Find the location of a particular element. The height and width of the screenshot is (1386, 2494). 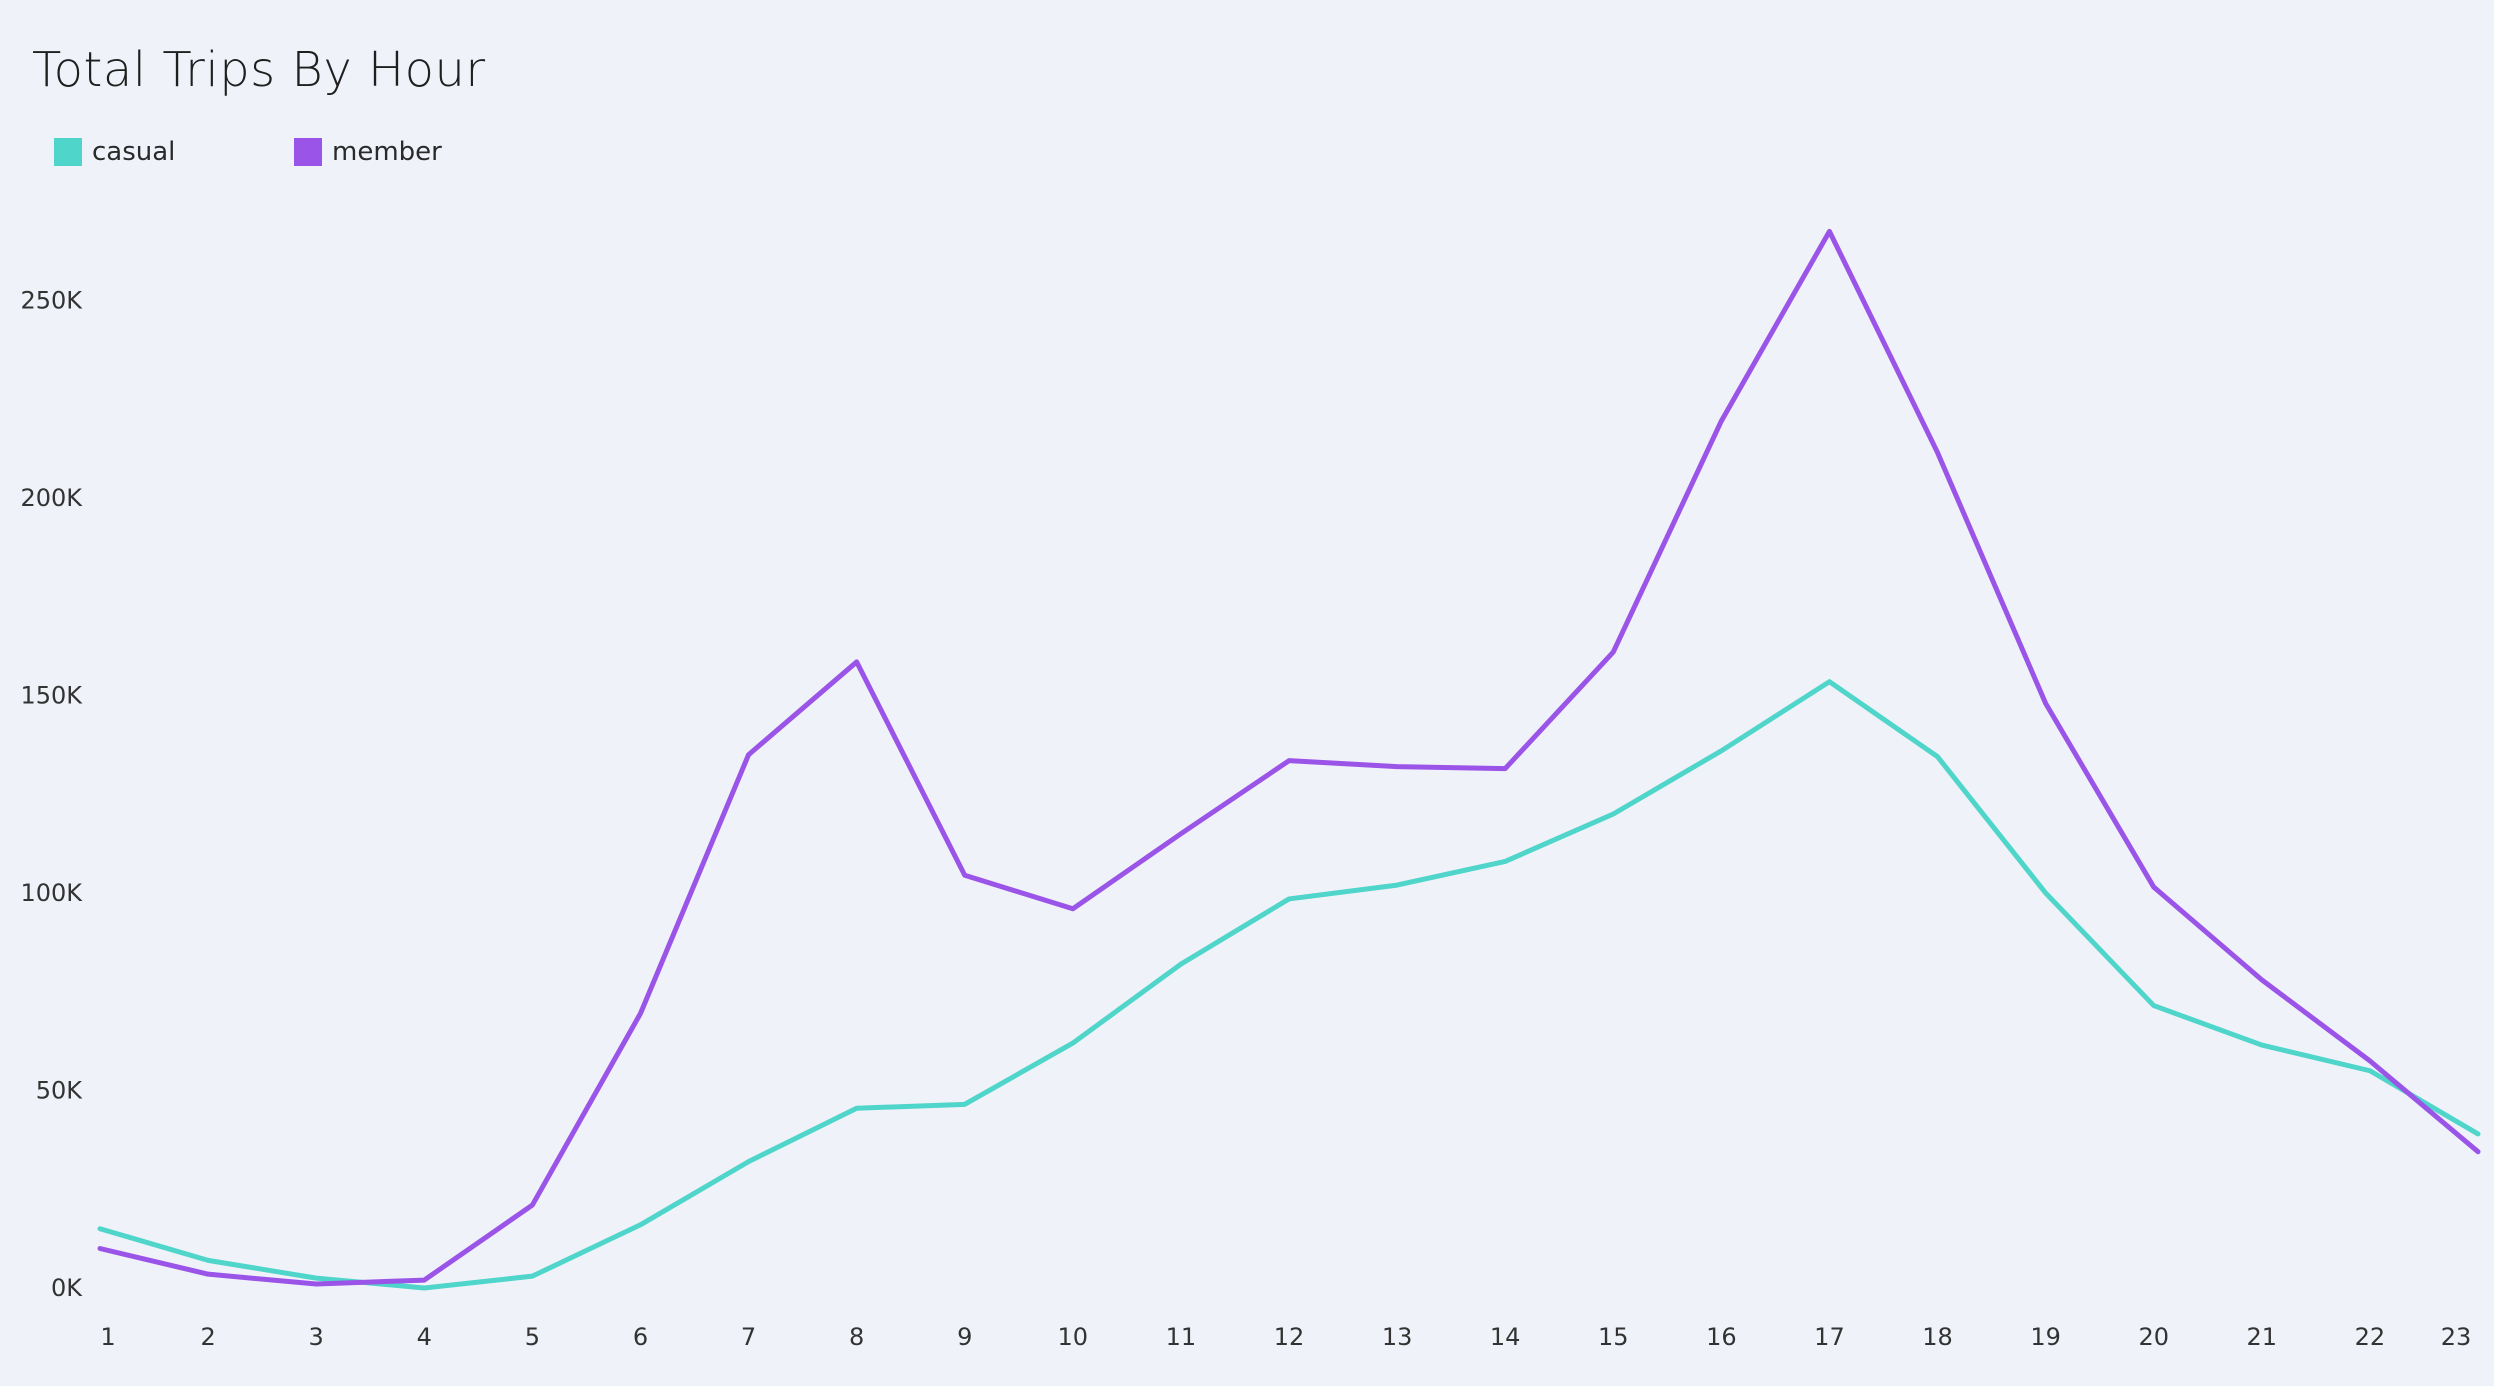

legend-label-casual: casual is located at coordinates (134, 152).